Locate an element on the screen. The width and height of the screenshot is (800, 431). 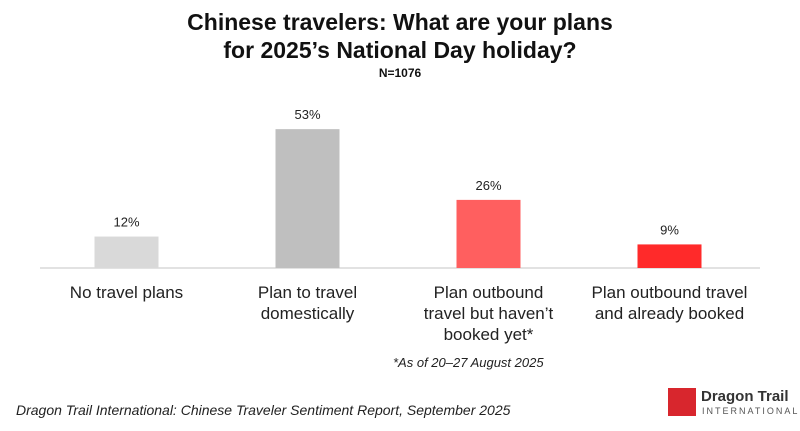
value-label: 26% is located at coordinates (488, 185).